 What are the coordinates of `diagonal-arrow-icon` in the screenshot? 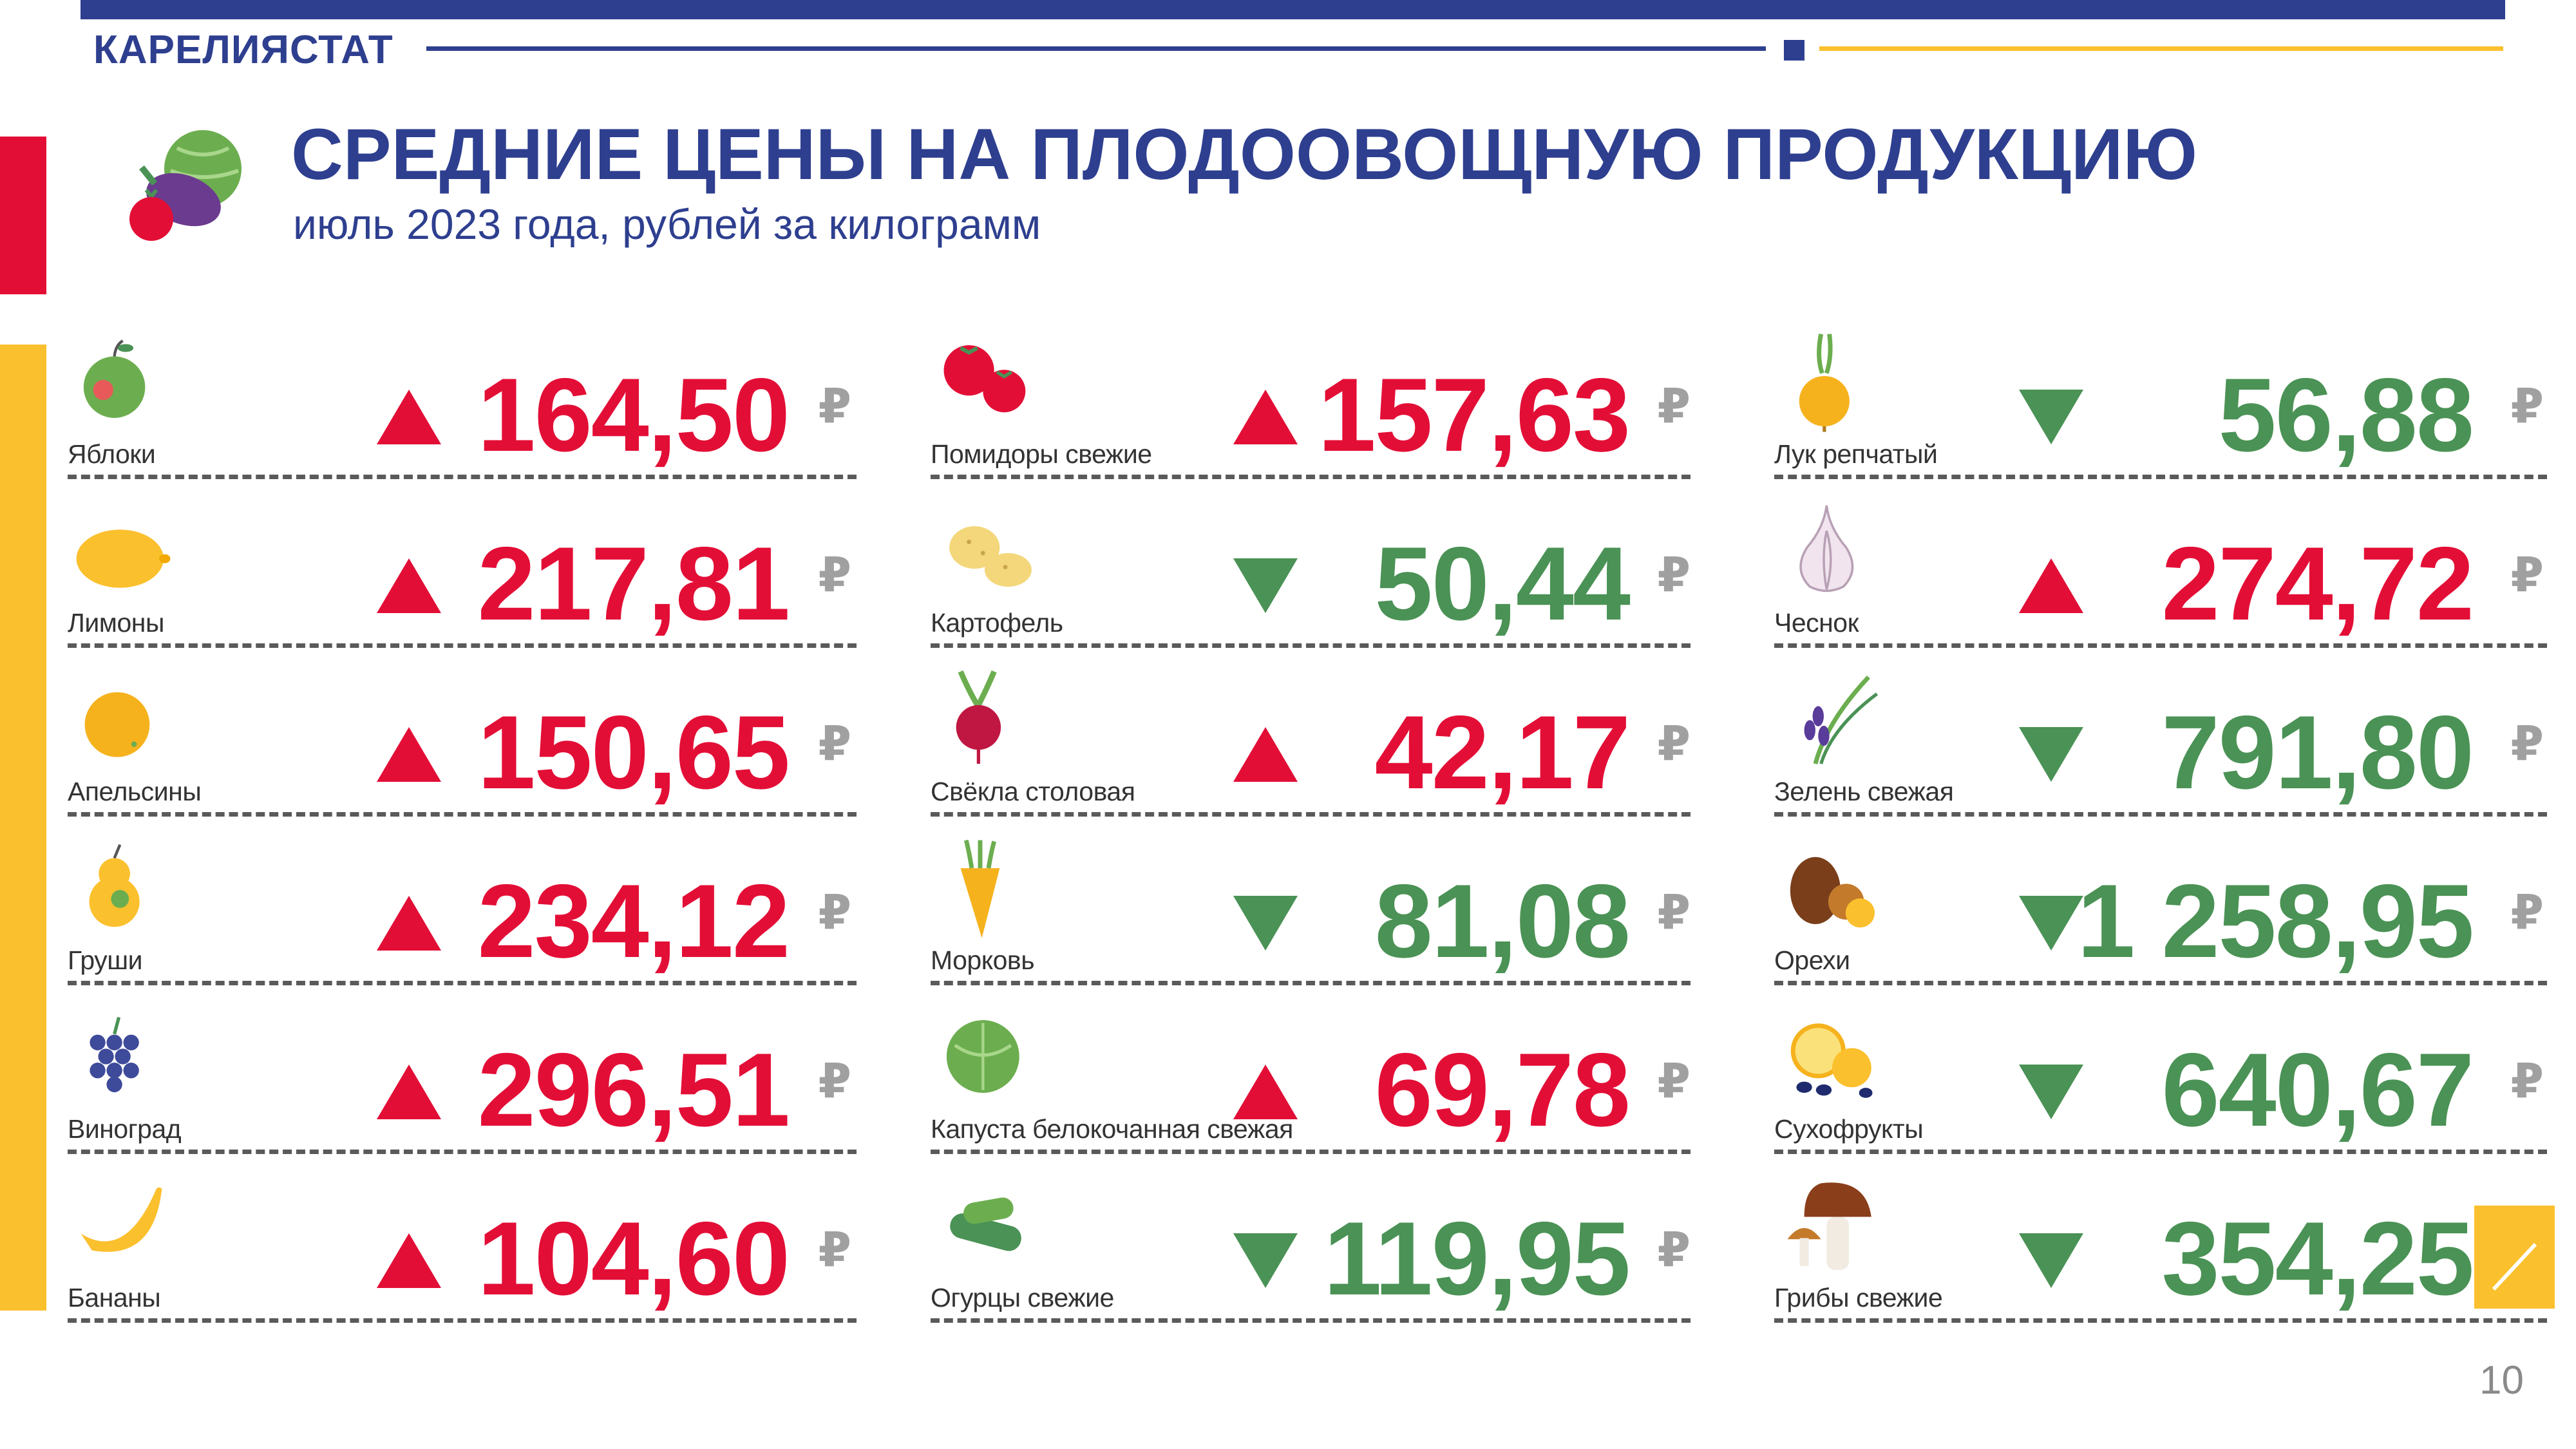 It's located at (2514, 1266).